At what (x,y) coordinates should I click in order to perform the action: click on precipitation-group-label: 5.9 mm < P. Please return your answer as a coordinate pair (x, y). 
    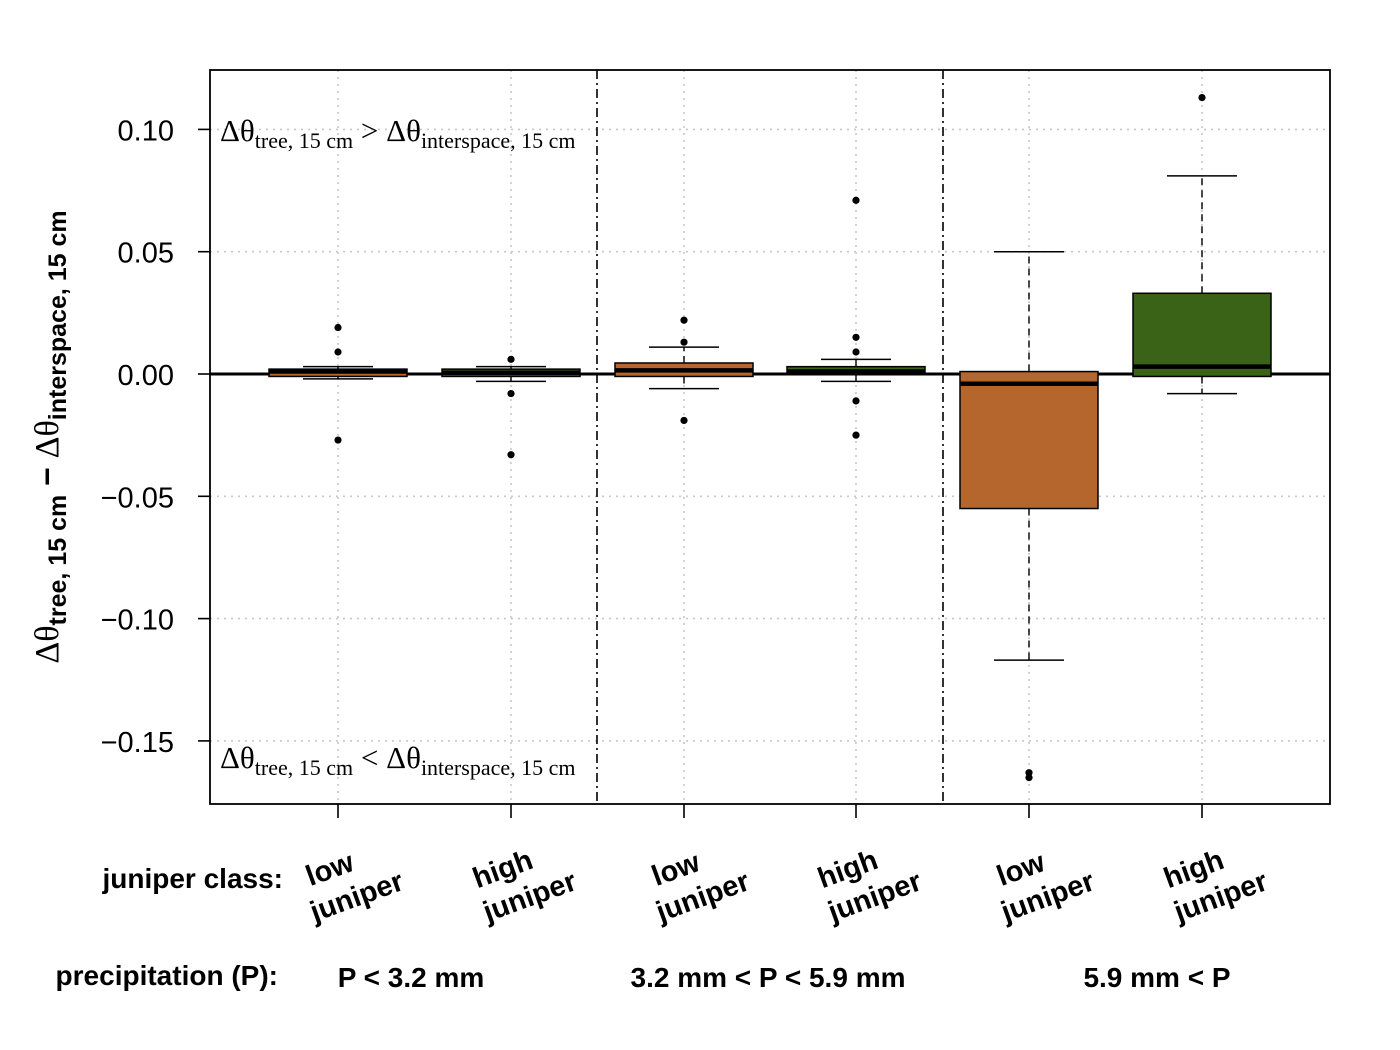
    Looking at the image, I should click on (1156, 977).